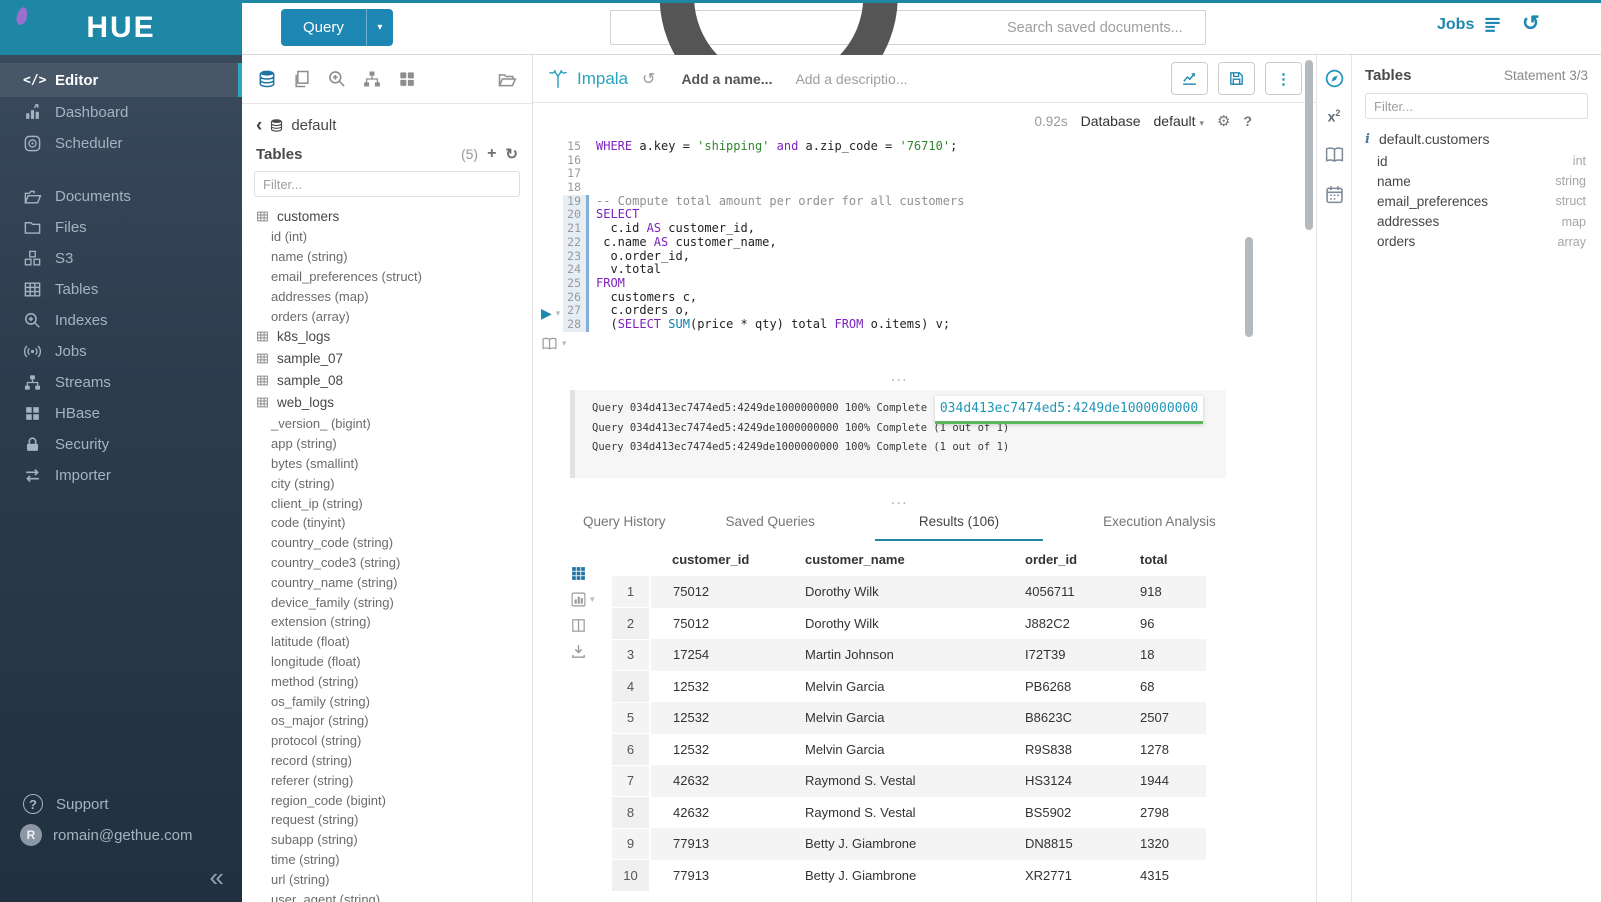 This screenshot has width=1601, height=902. I want to click on column-item: orders array, so click(1481, 242).